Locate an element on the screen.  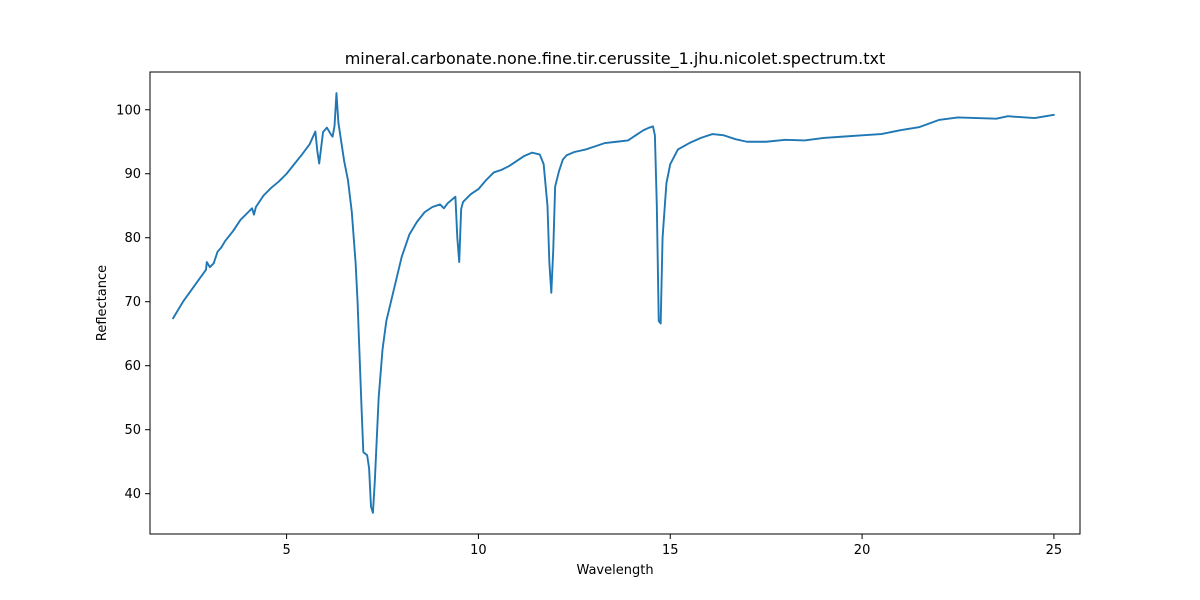
x-tick-label: 20 is located at coordinates (862, 550).